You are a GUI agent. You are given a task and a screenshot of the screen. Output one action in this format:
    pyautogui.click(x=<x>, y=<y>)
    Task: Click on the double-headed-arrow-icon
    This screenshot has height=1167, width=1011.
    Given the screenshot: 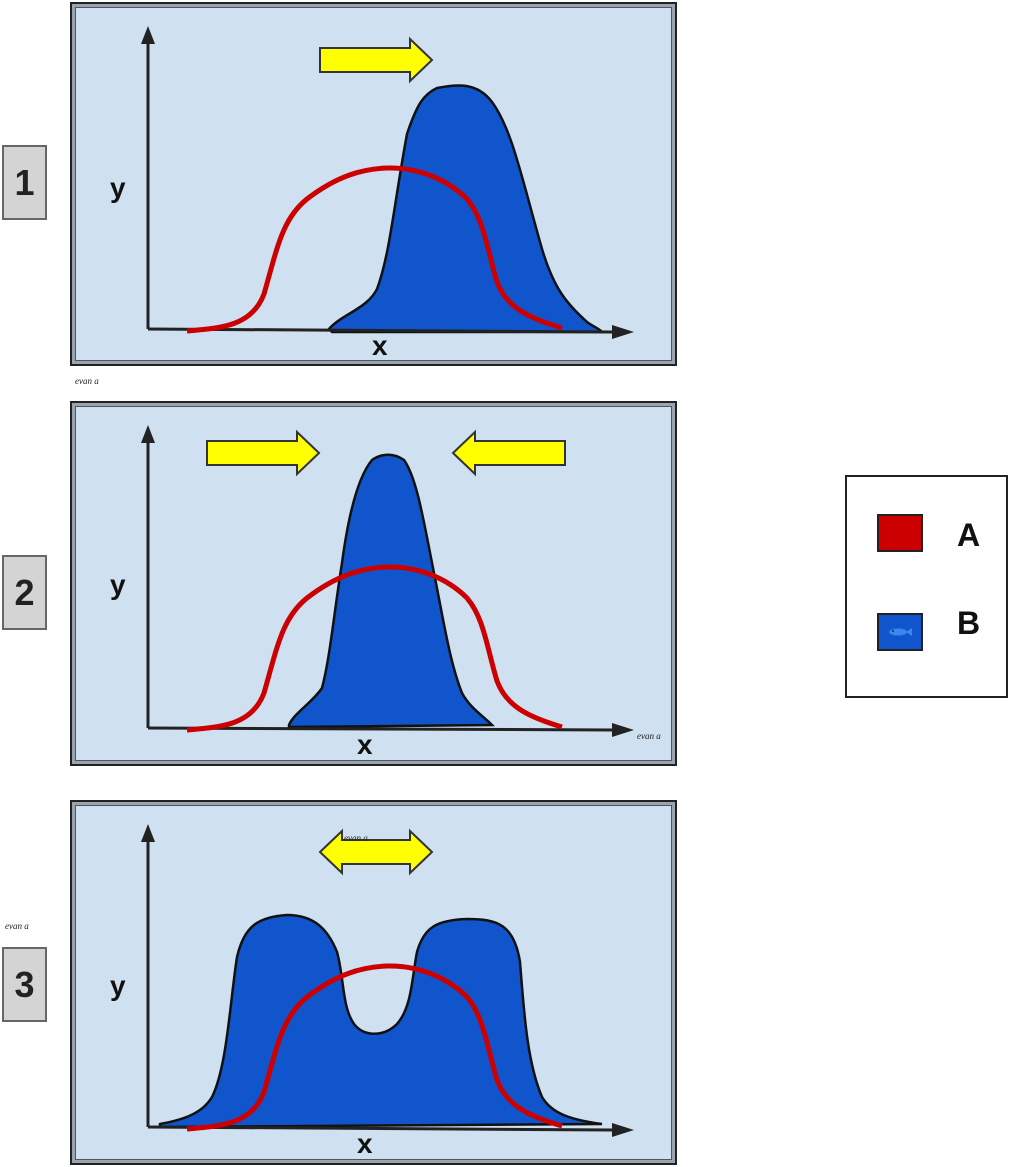 What is the action you would take?
    pyautogui.click(x=376, y=852)
    